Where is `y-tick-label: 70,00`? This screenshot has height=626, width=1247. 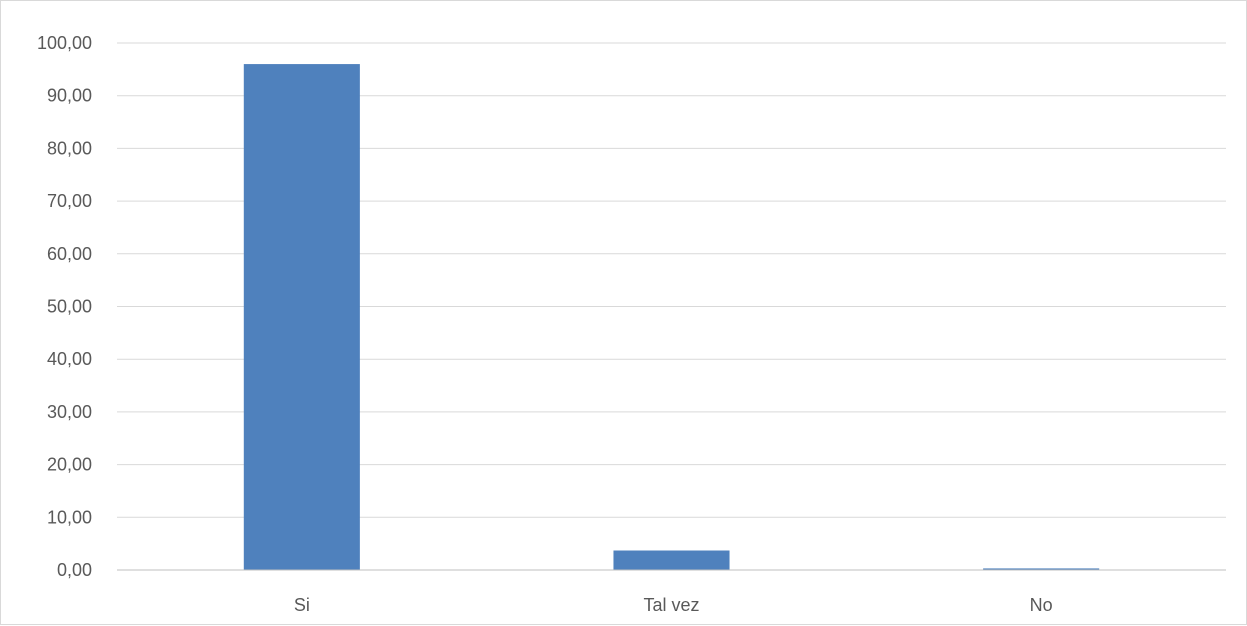
y-tick-label: 70,00 is located at coordinates (69, 201).